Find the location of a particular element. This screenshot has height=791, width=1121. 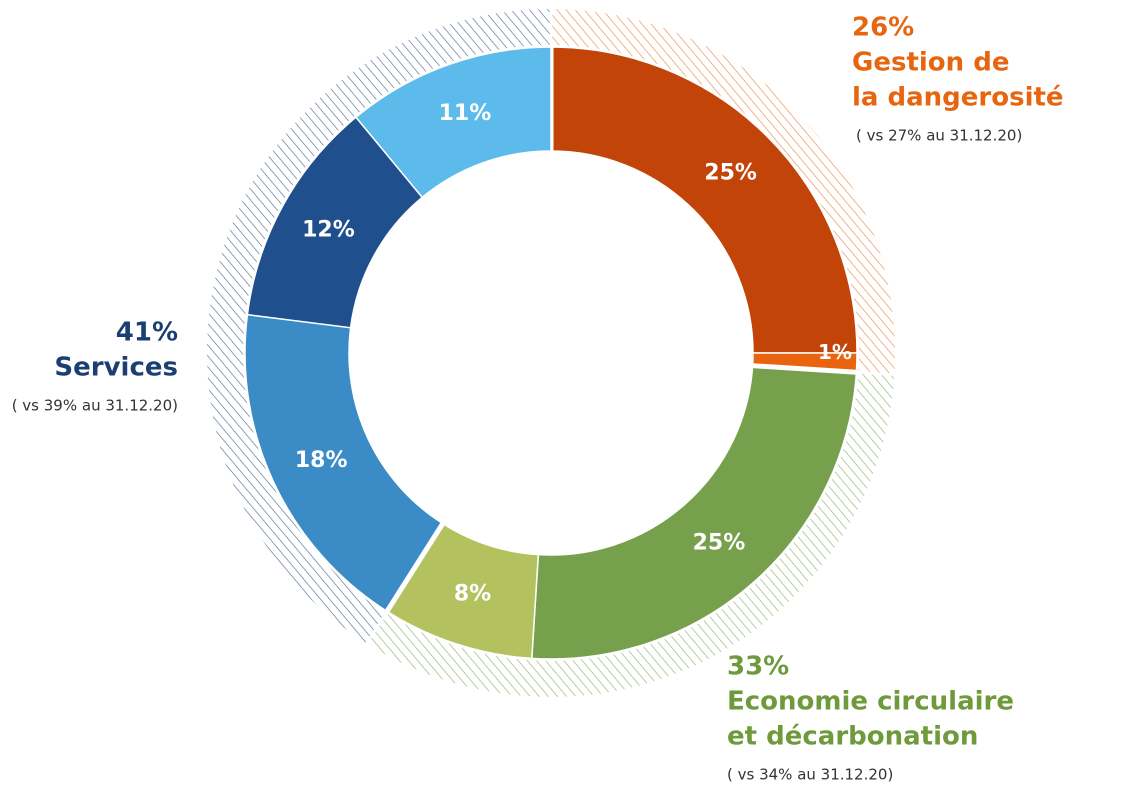

group-value-label: 41% is located at coordinates (147, 333).